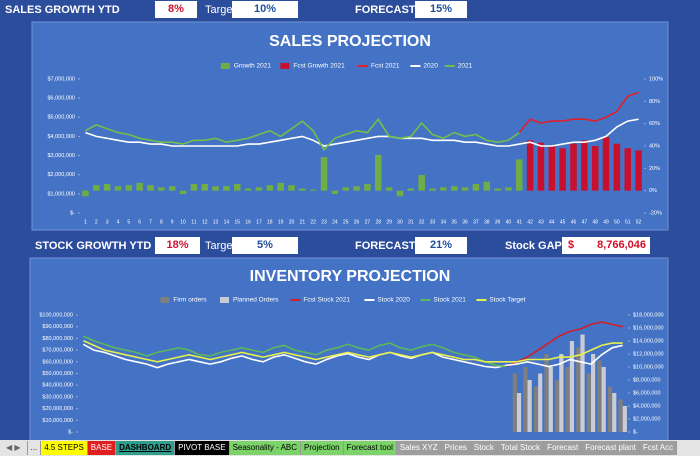 The image size is (700, 456). What do you see at coordinates (183, 222) in the screenshot?
I see `x-tick-label: 10` at bounding box center [183, 222].